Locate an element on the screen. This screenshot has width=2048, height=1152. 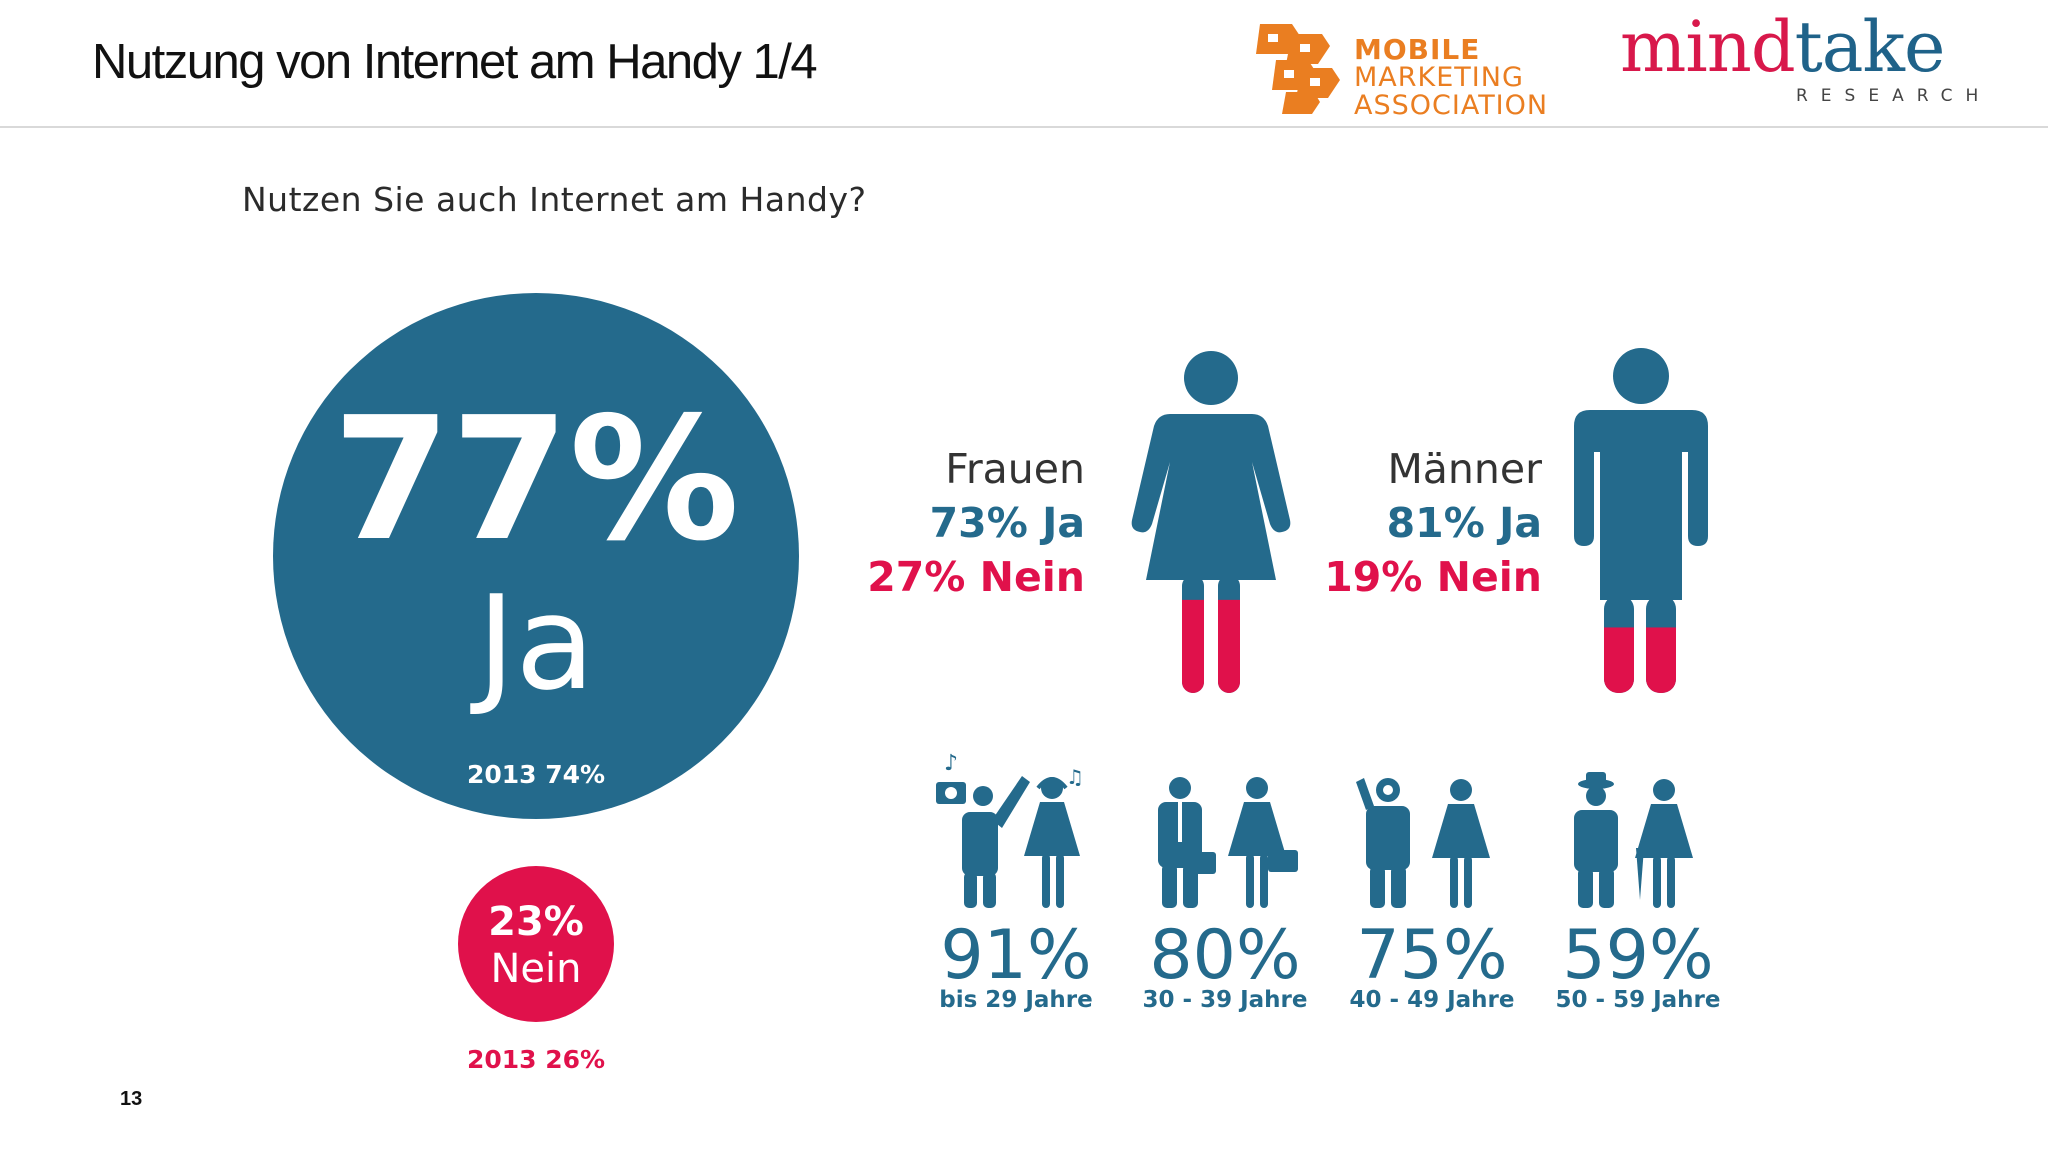
maenner-yes-label: 81% Ja is located at coordinates (1464, 523).